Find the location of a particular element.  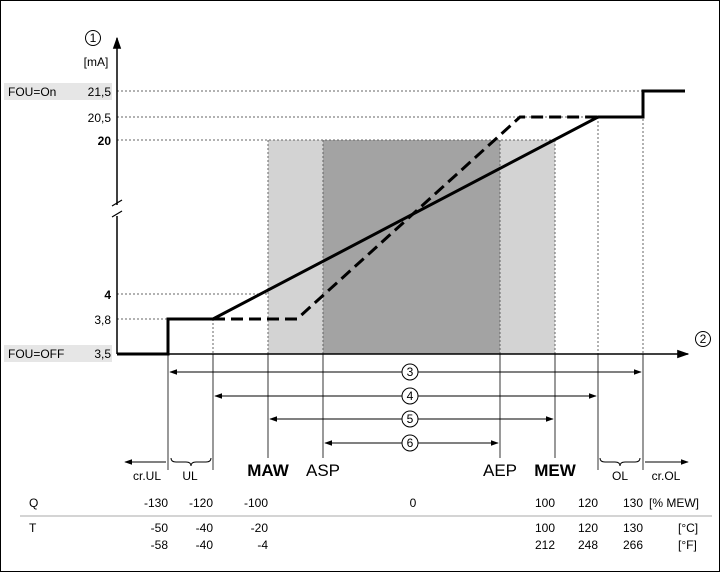

q-value: 130 is located at coordinates (633, 503).